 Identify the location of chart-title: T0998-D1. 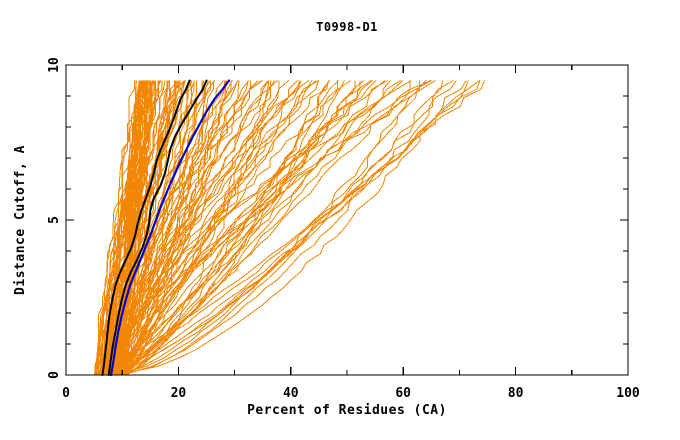
(347, 27).